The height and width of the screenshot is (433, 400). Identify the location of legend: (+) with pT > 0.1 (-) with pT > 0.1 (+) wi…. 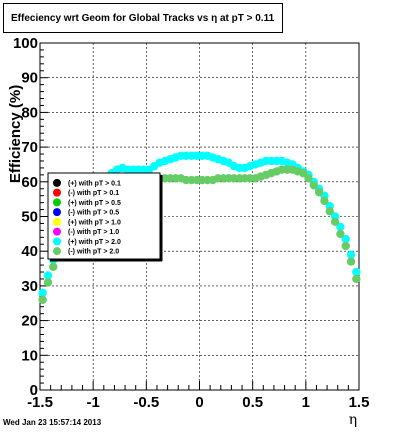
(105, 217).